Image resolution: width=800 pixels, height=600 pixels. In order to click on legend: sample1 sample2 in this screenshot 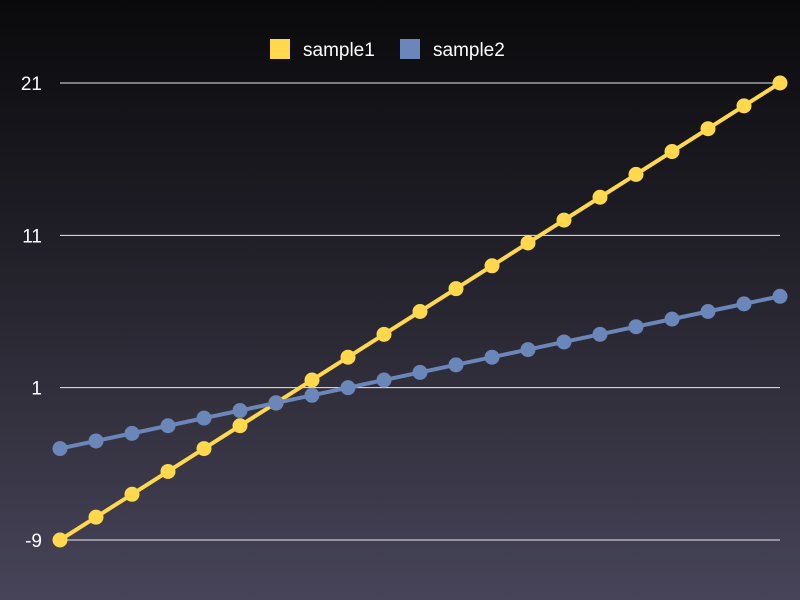, I will do `click(387, 50)`.